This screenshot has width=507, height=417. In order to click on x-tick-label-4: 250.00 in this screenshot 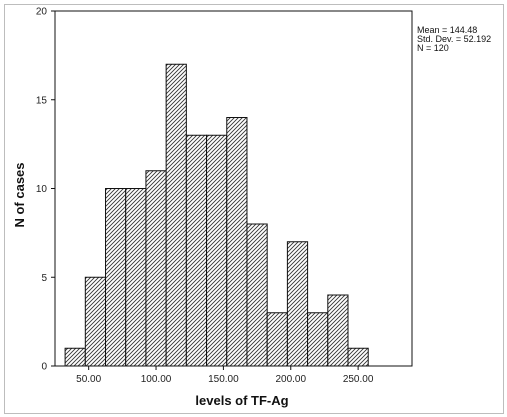, I will do `click(358, 379)`.